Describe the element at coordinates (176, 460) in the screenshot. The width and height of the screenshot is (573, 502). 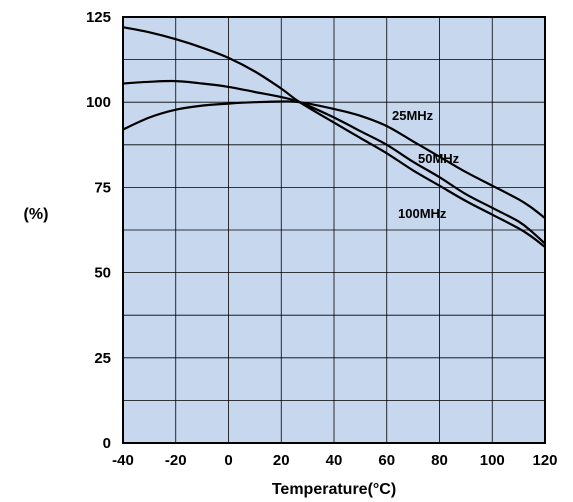
I see `x-tick-label: -20` at that location.